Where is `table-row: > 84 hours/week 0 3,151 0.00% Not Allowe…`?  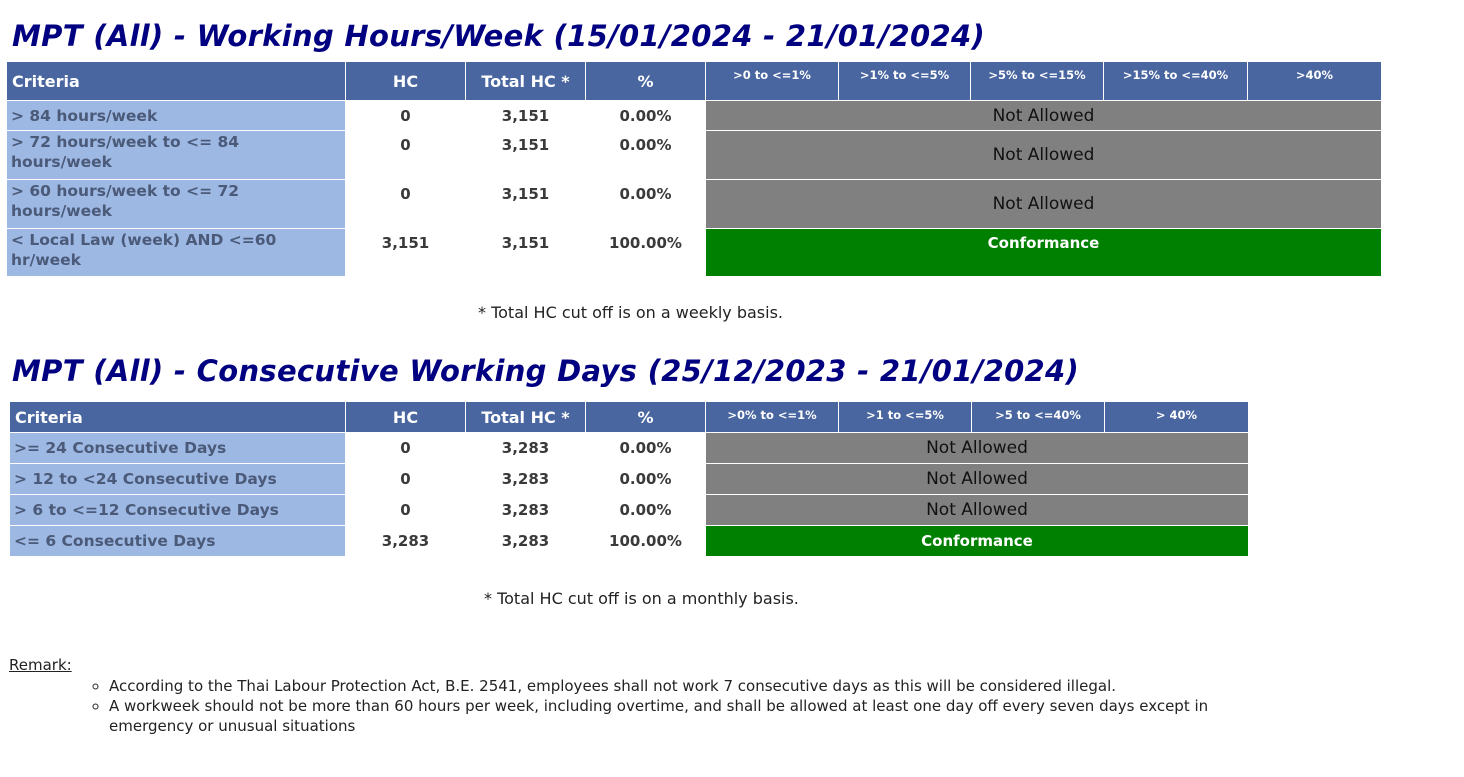 table-row: > 84 hours/week 0 3,151 0.00% Not Allowe… is located at coordinates (694, 115).